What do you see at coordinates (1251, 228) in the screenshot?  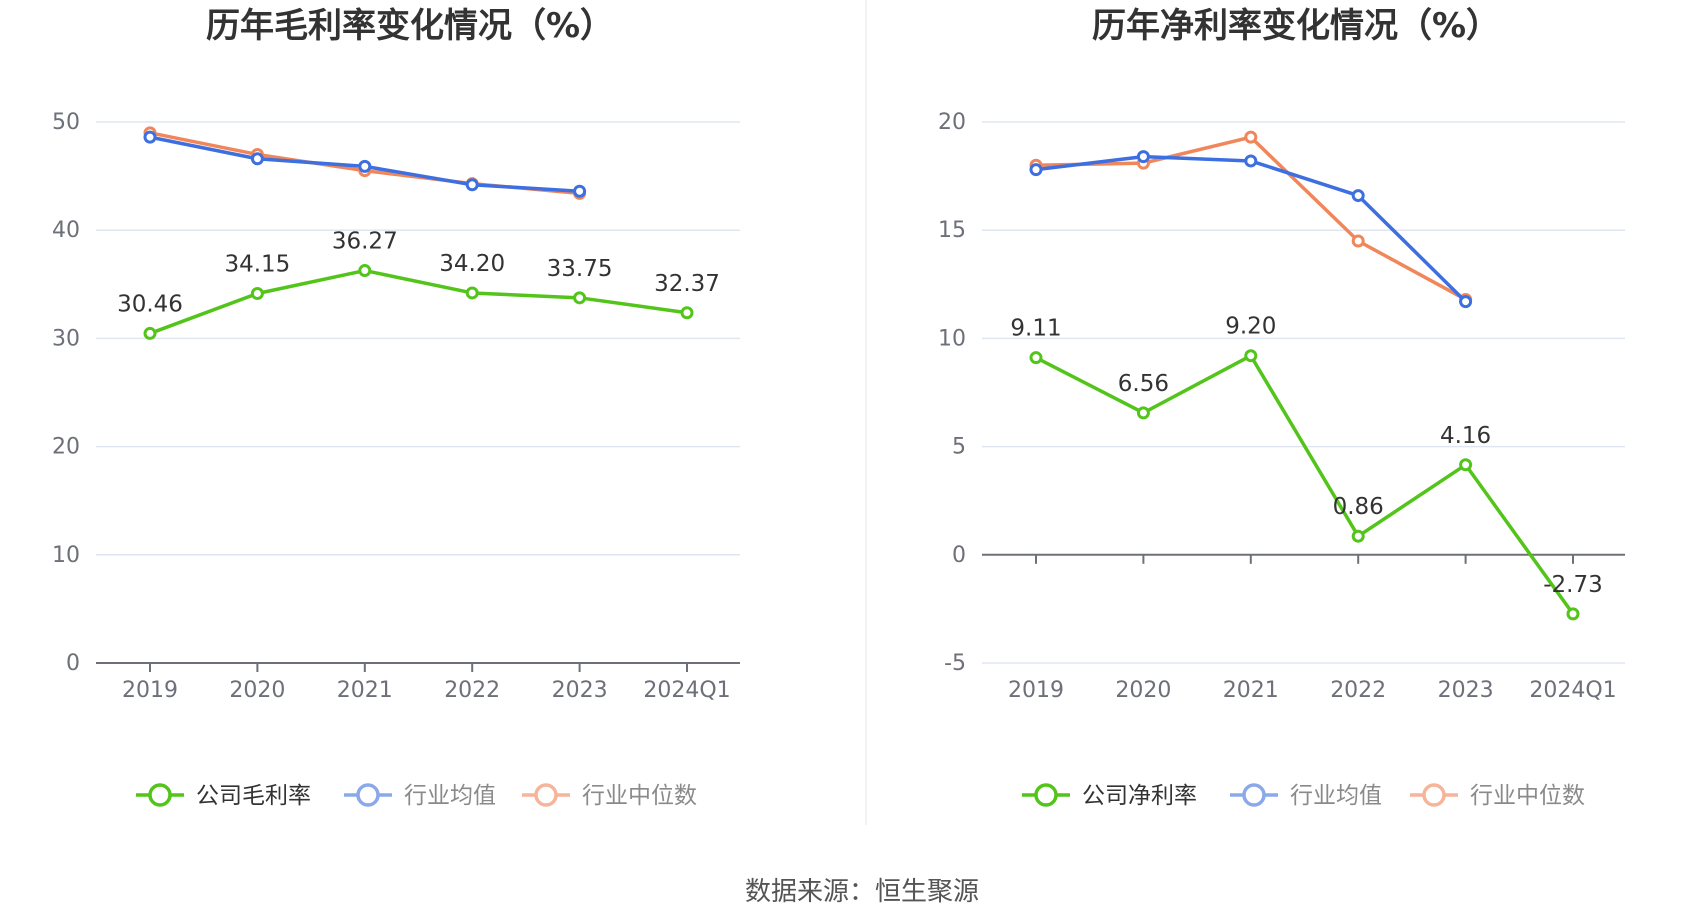 I see `series-line-industry_avg` at bounding box center [1251, 228].